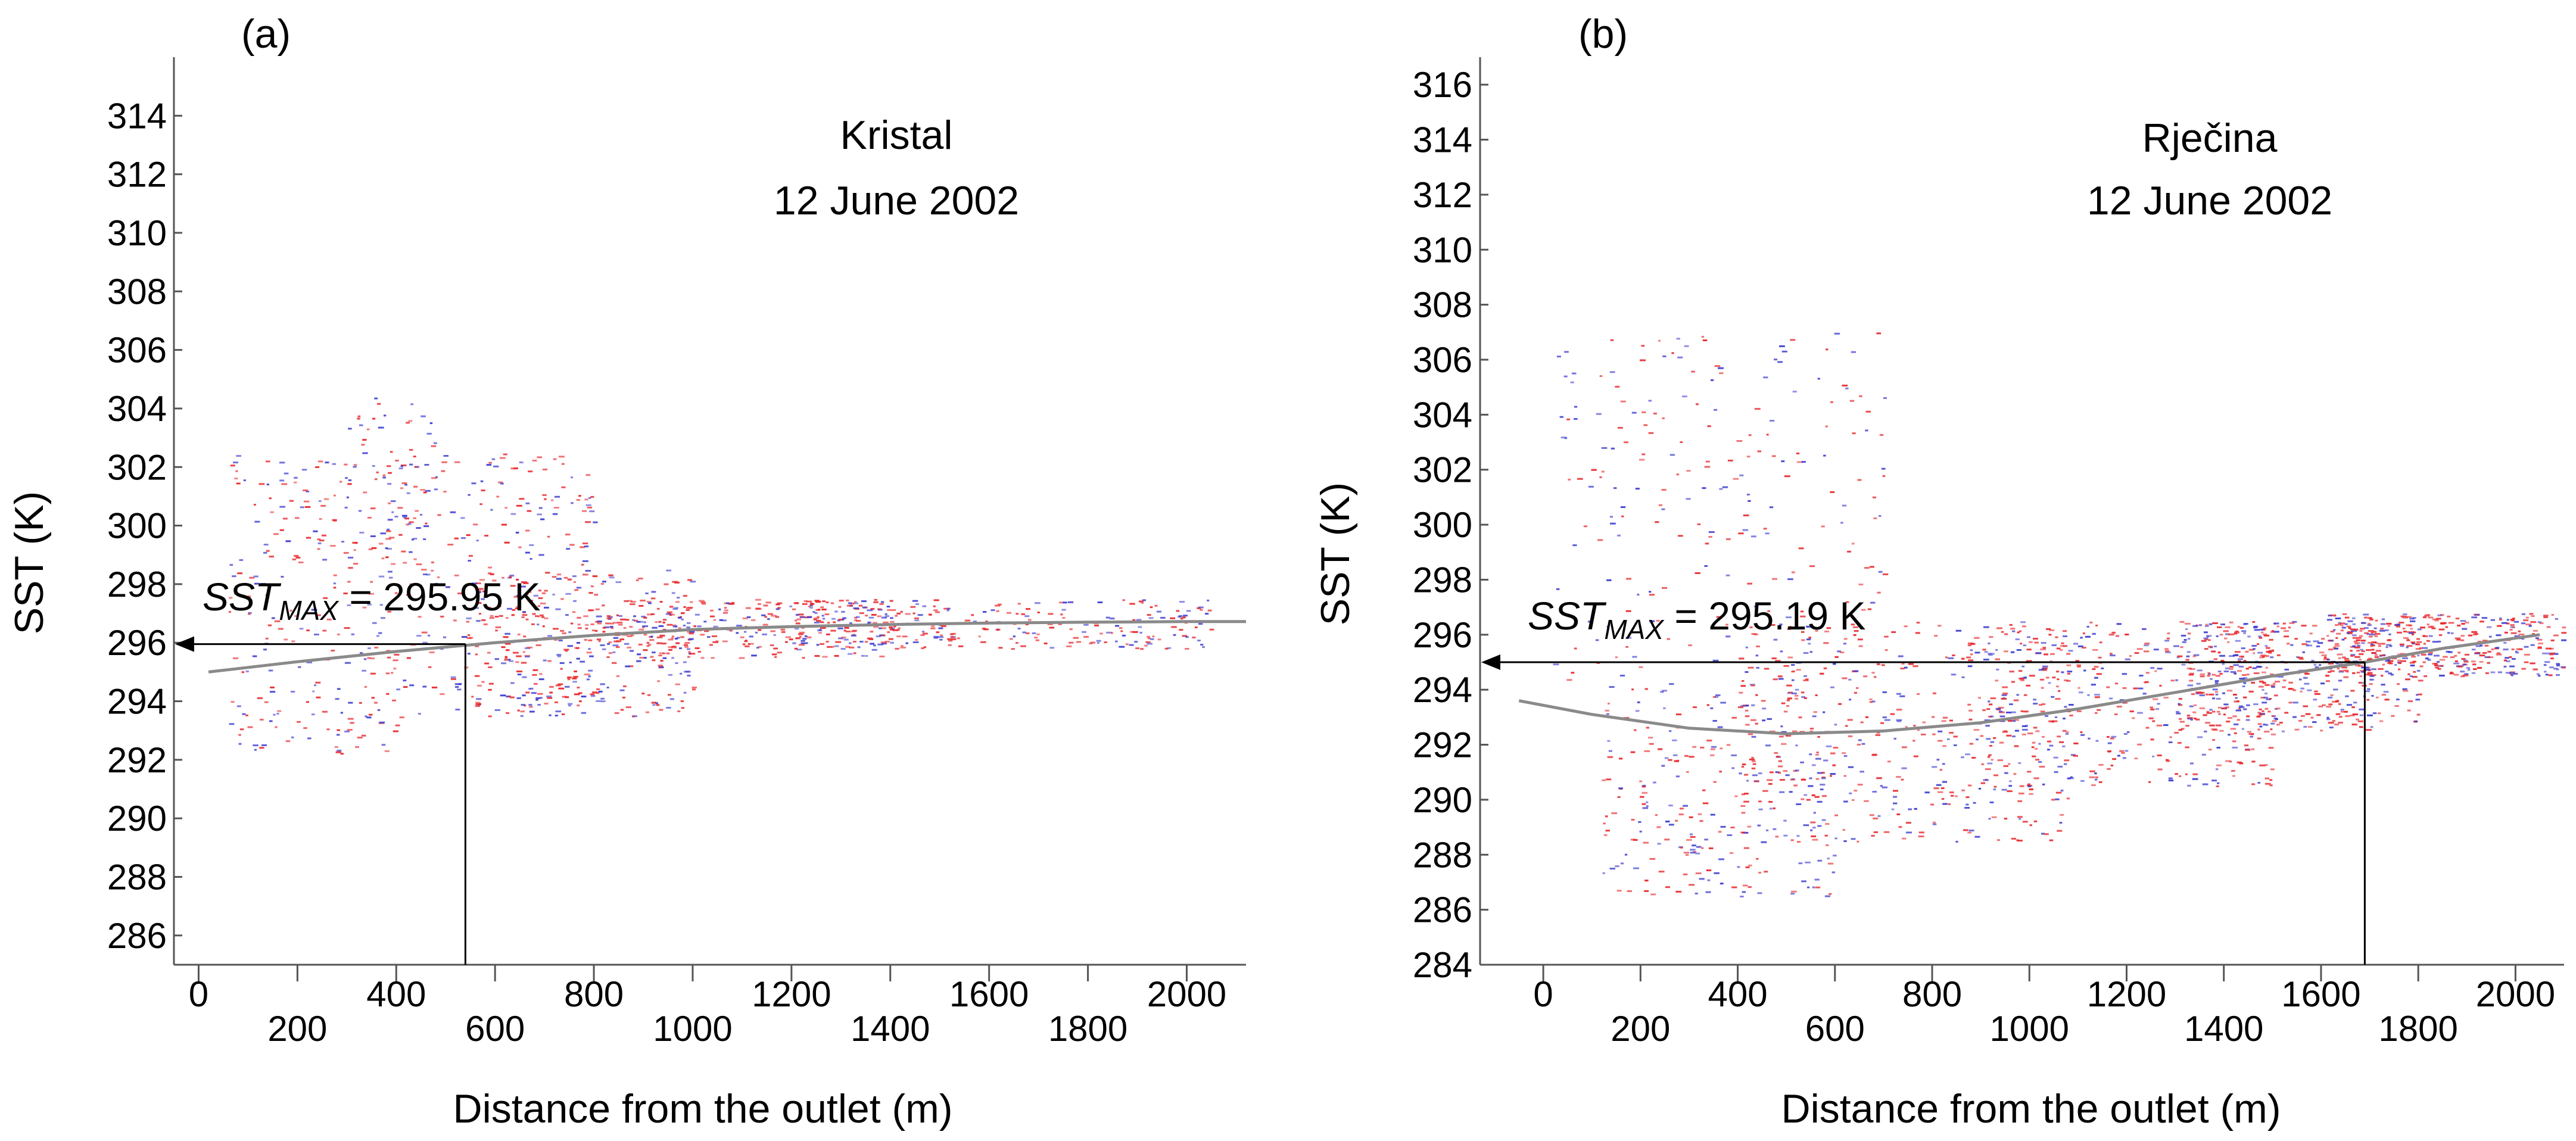  Describe the element at coordinates (2126, 994) in the screenshot. I see `panel-b-xtick-label: 1200` at that location.